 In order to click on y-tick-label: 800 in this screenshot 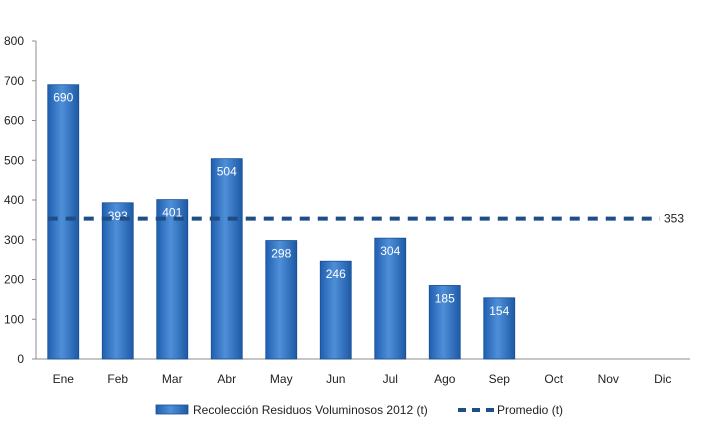, I will do `click(14, 41)`.